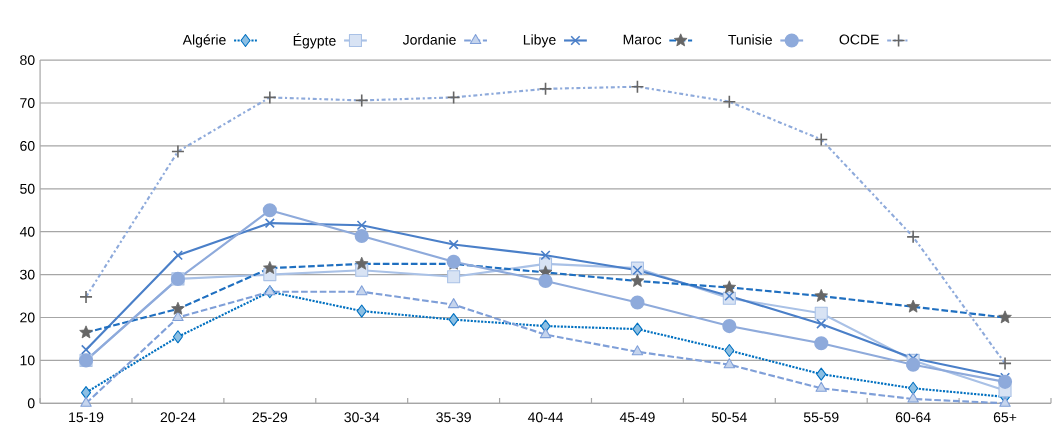  I want to click on x-tick-label: 40-44, so click(545, 417).